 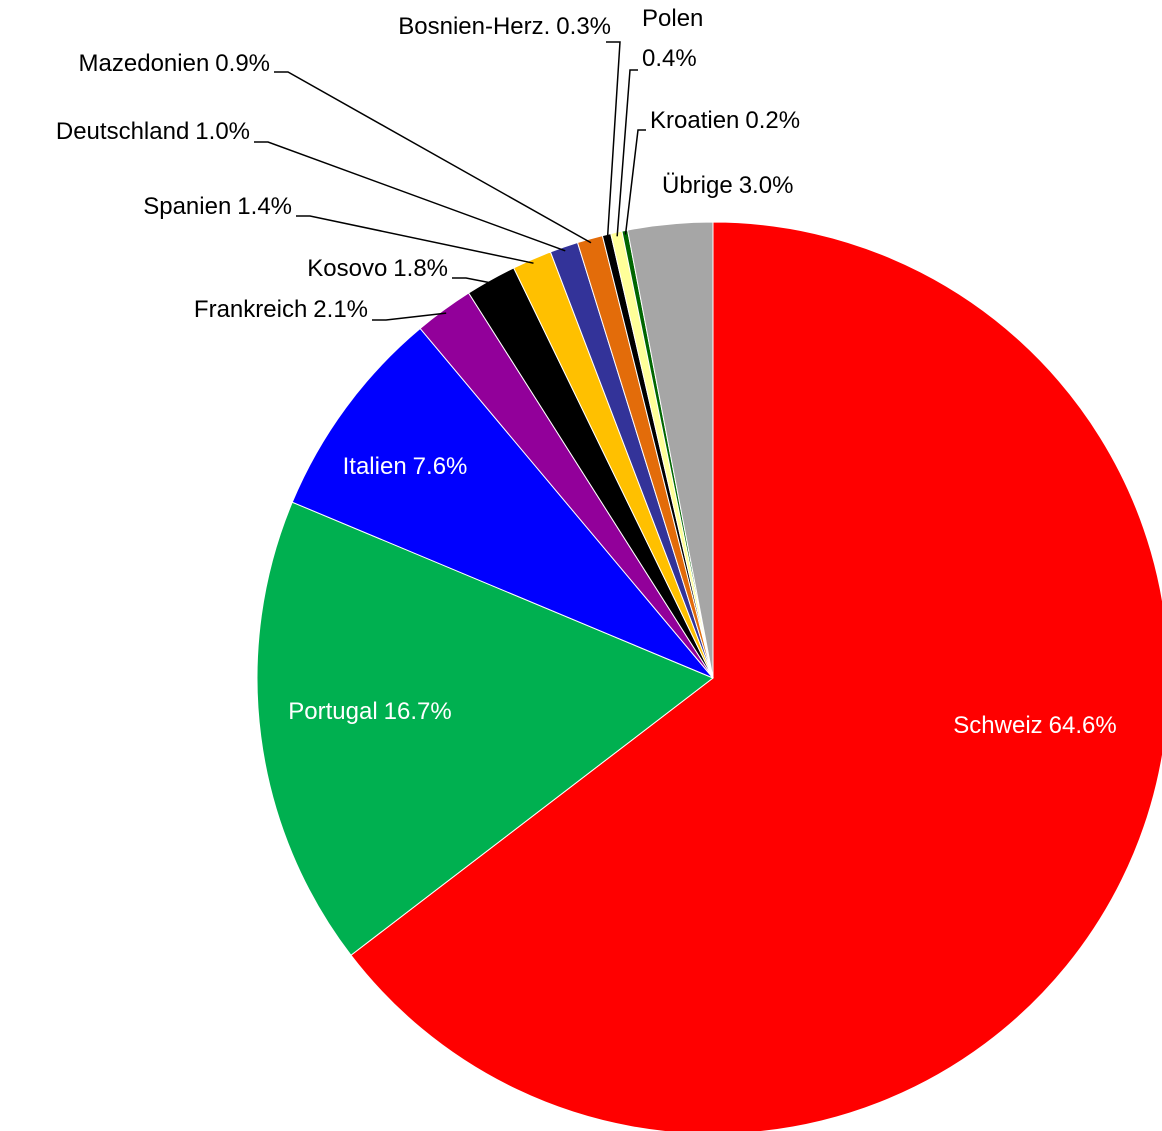 What do you see at coordinates (772, 120) in the screenshot?
I see `slice-value: 0.2%` at bounding box center [772, 120].